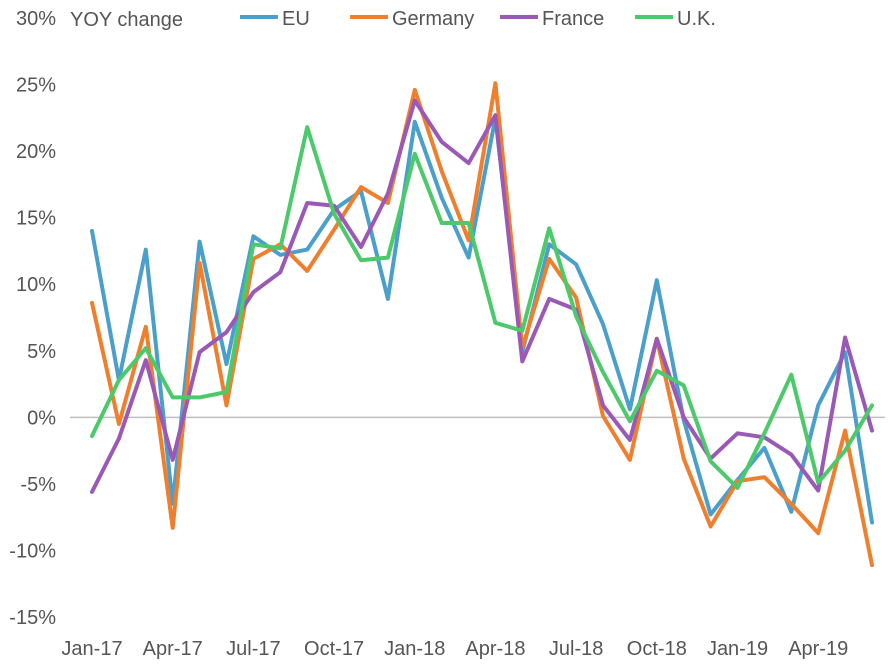 The width and height of the screenshot is (889, 664). What do you see at coordinates (414, 649) in the screenshot?
I see `x-tick-label: Jan-18` at bounding box center [414, 649].